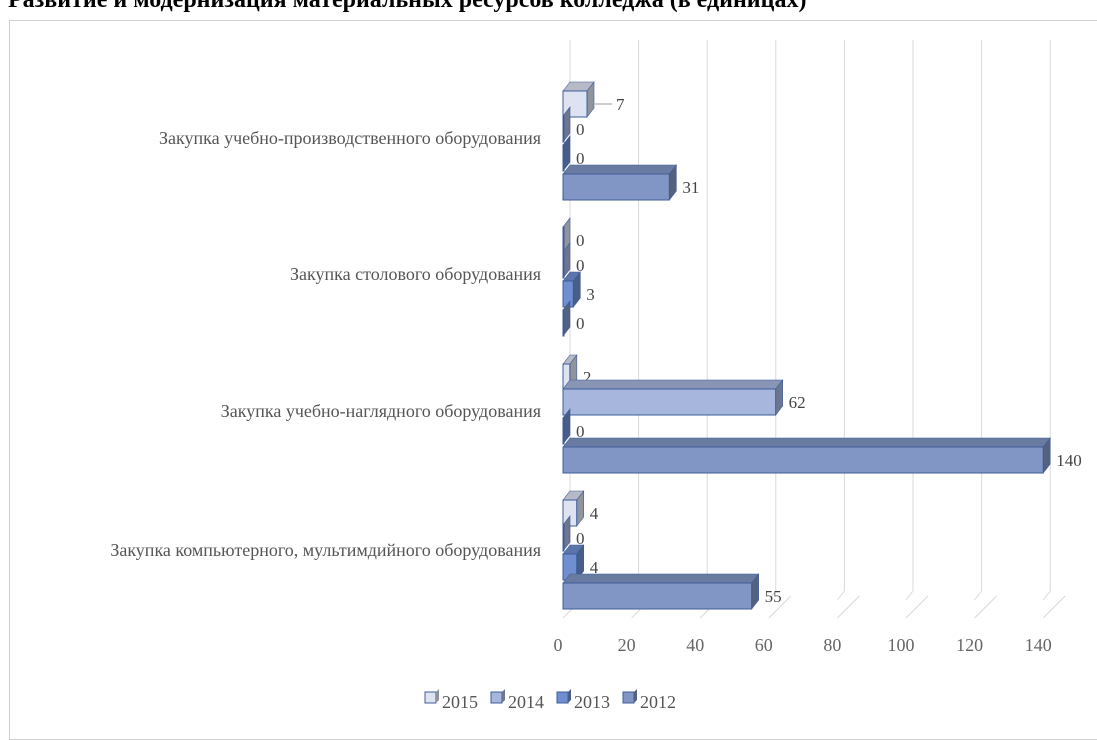 This screenshot has height=740, width=1097. What do you see at coordinates (627, 645) in the screenshot?
I see `x-tick-label: 20` at bounding box center [627, 645].